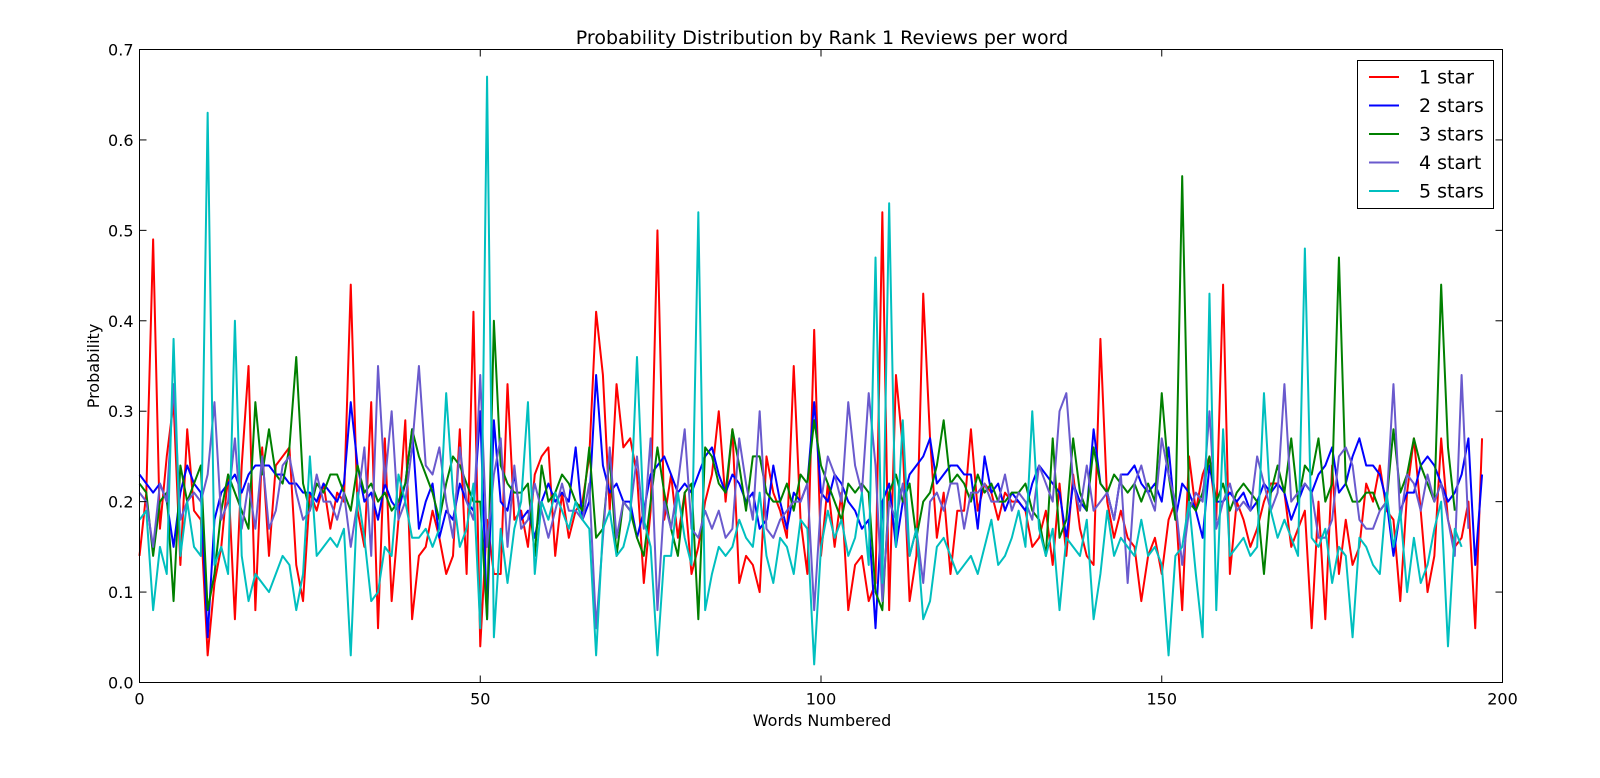 Image resolution: width=1600 pixels, height=778 pixels. What do you see at coordinates (120, 592) in the screenshot?
I see `y-tick-label: 0.1` at bounding box center [120, 592].